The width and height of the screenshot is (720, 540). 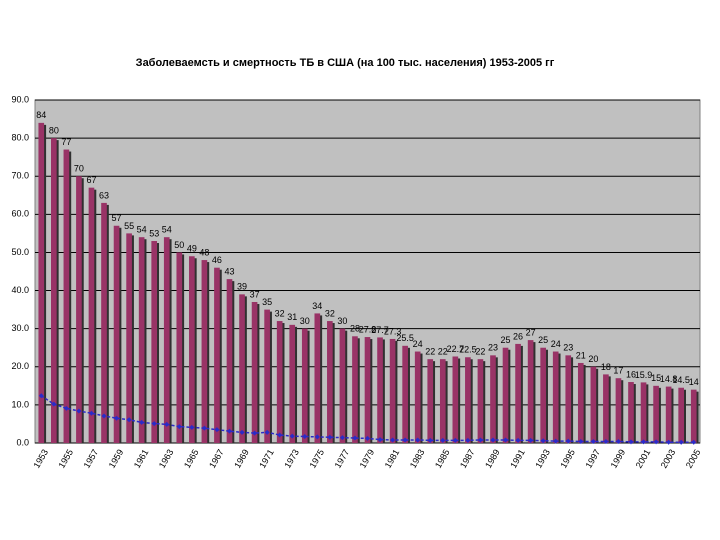 I want to click on x-tick-label: 1965, so click(x=191, y=459).